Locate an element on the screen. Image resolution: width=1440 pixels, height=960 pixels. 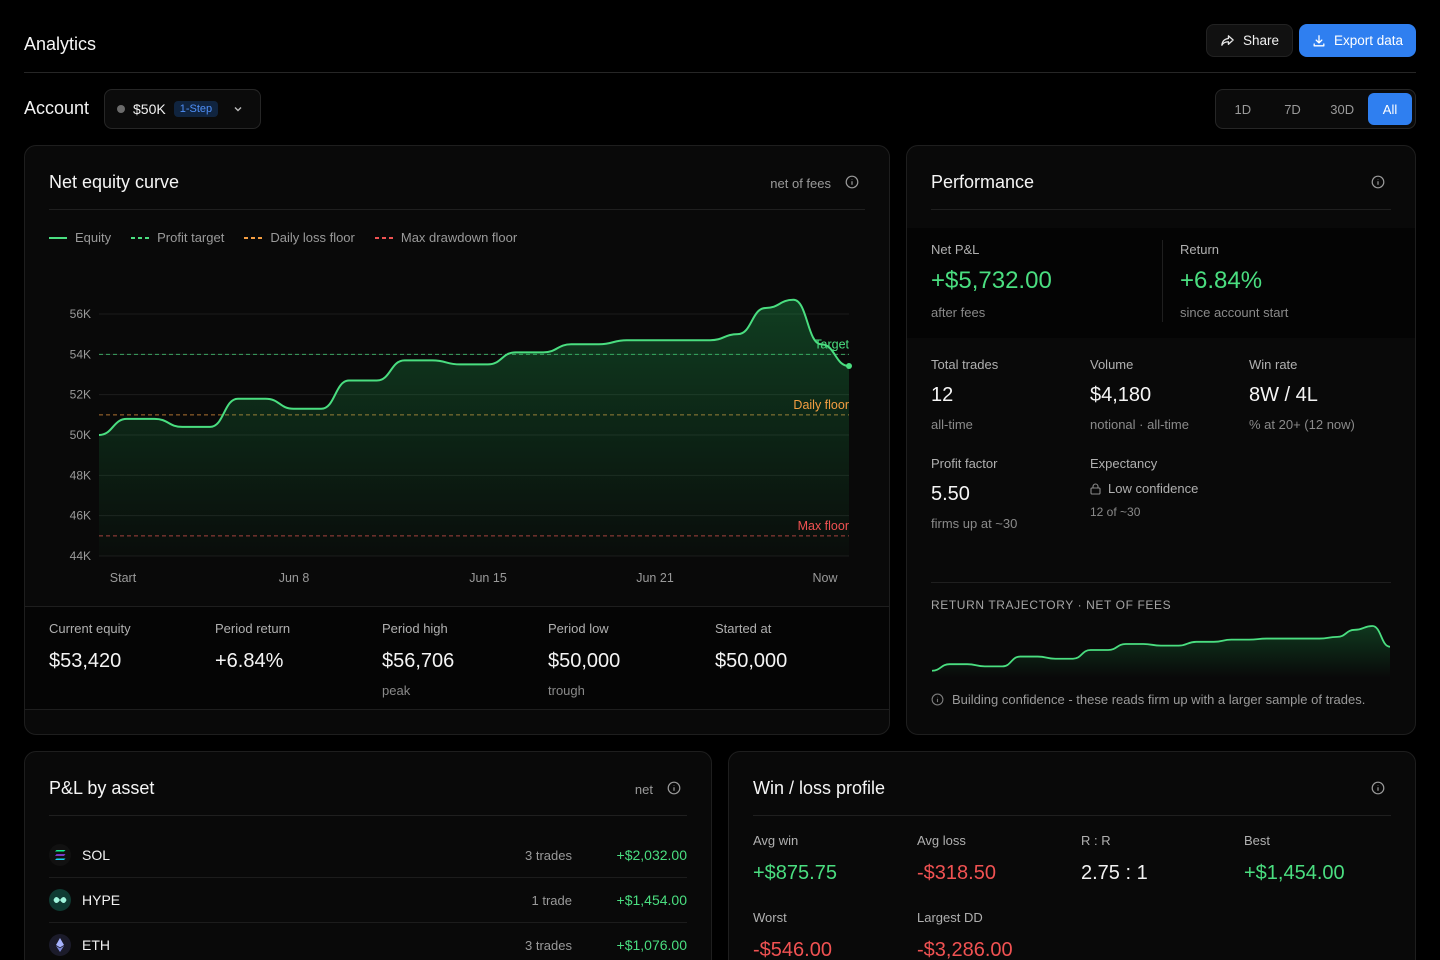
stat-label: Period low is located at coordinates (578, 628).